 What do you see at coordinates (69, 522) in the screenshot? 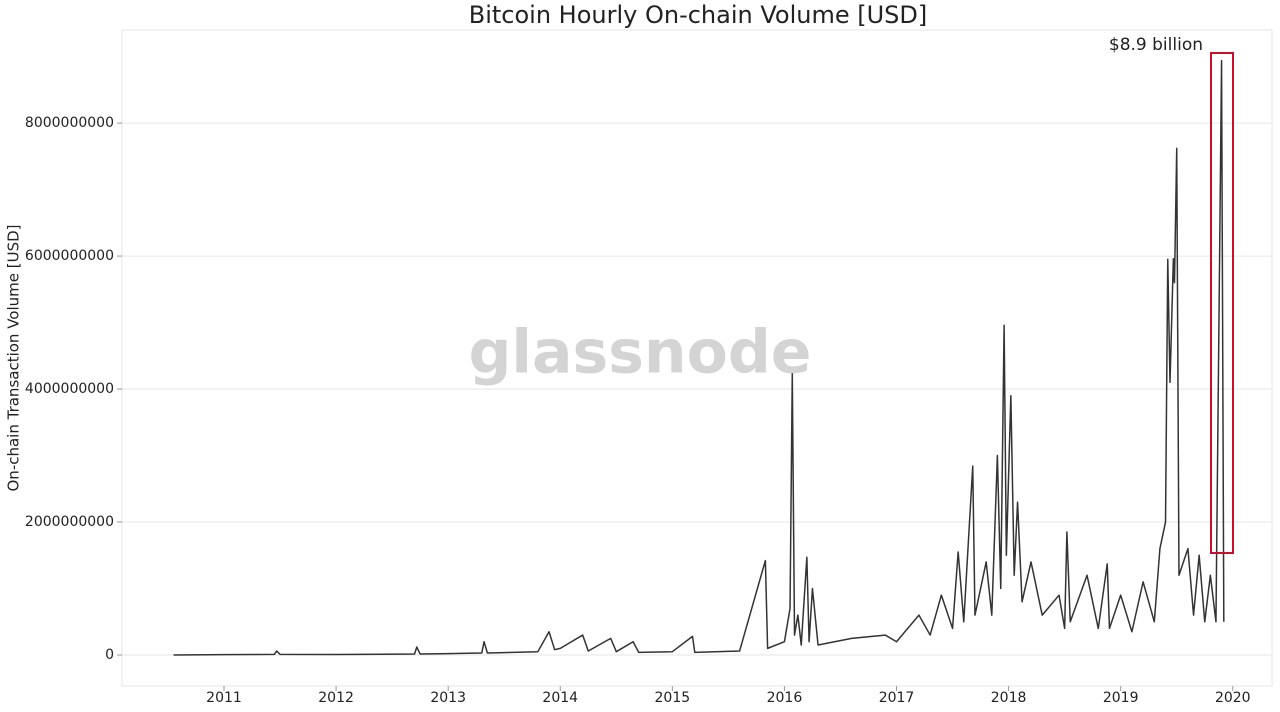
I see `y-tick-label: 2000000000` at bounding box center [69, 522].